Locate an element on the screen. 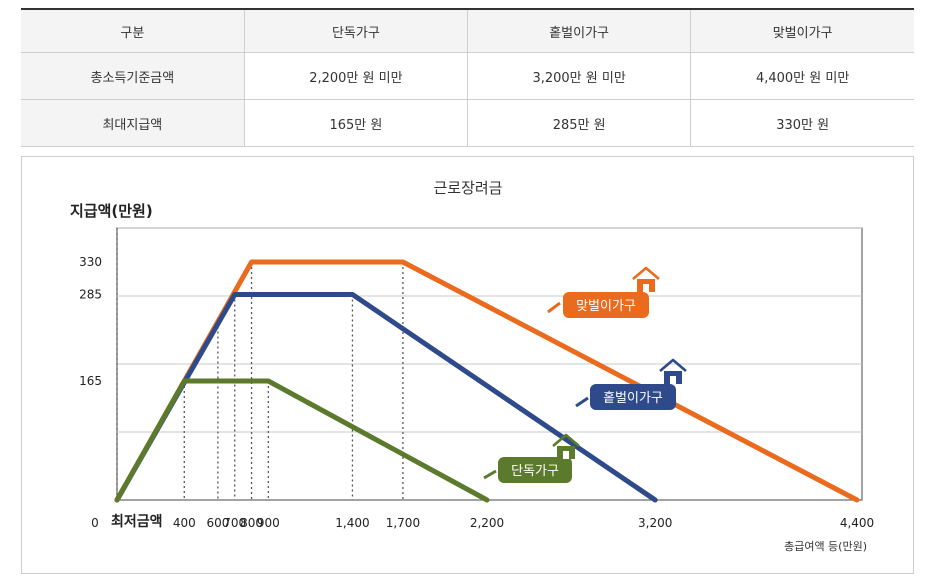  table-cell: 330만 원 is located at coordinates (802, 123).